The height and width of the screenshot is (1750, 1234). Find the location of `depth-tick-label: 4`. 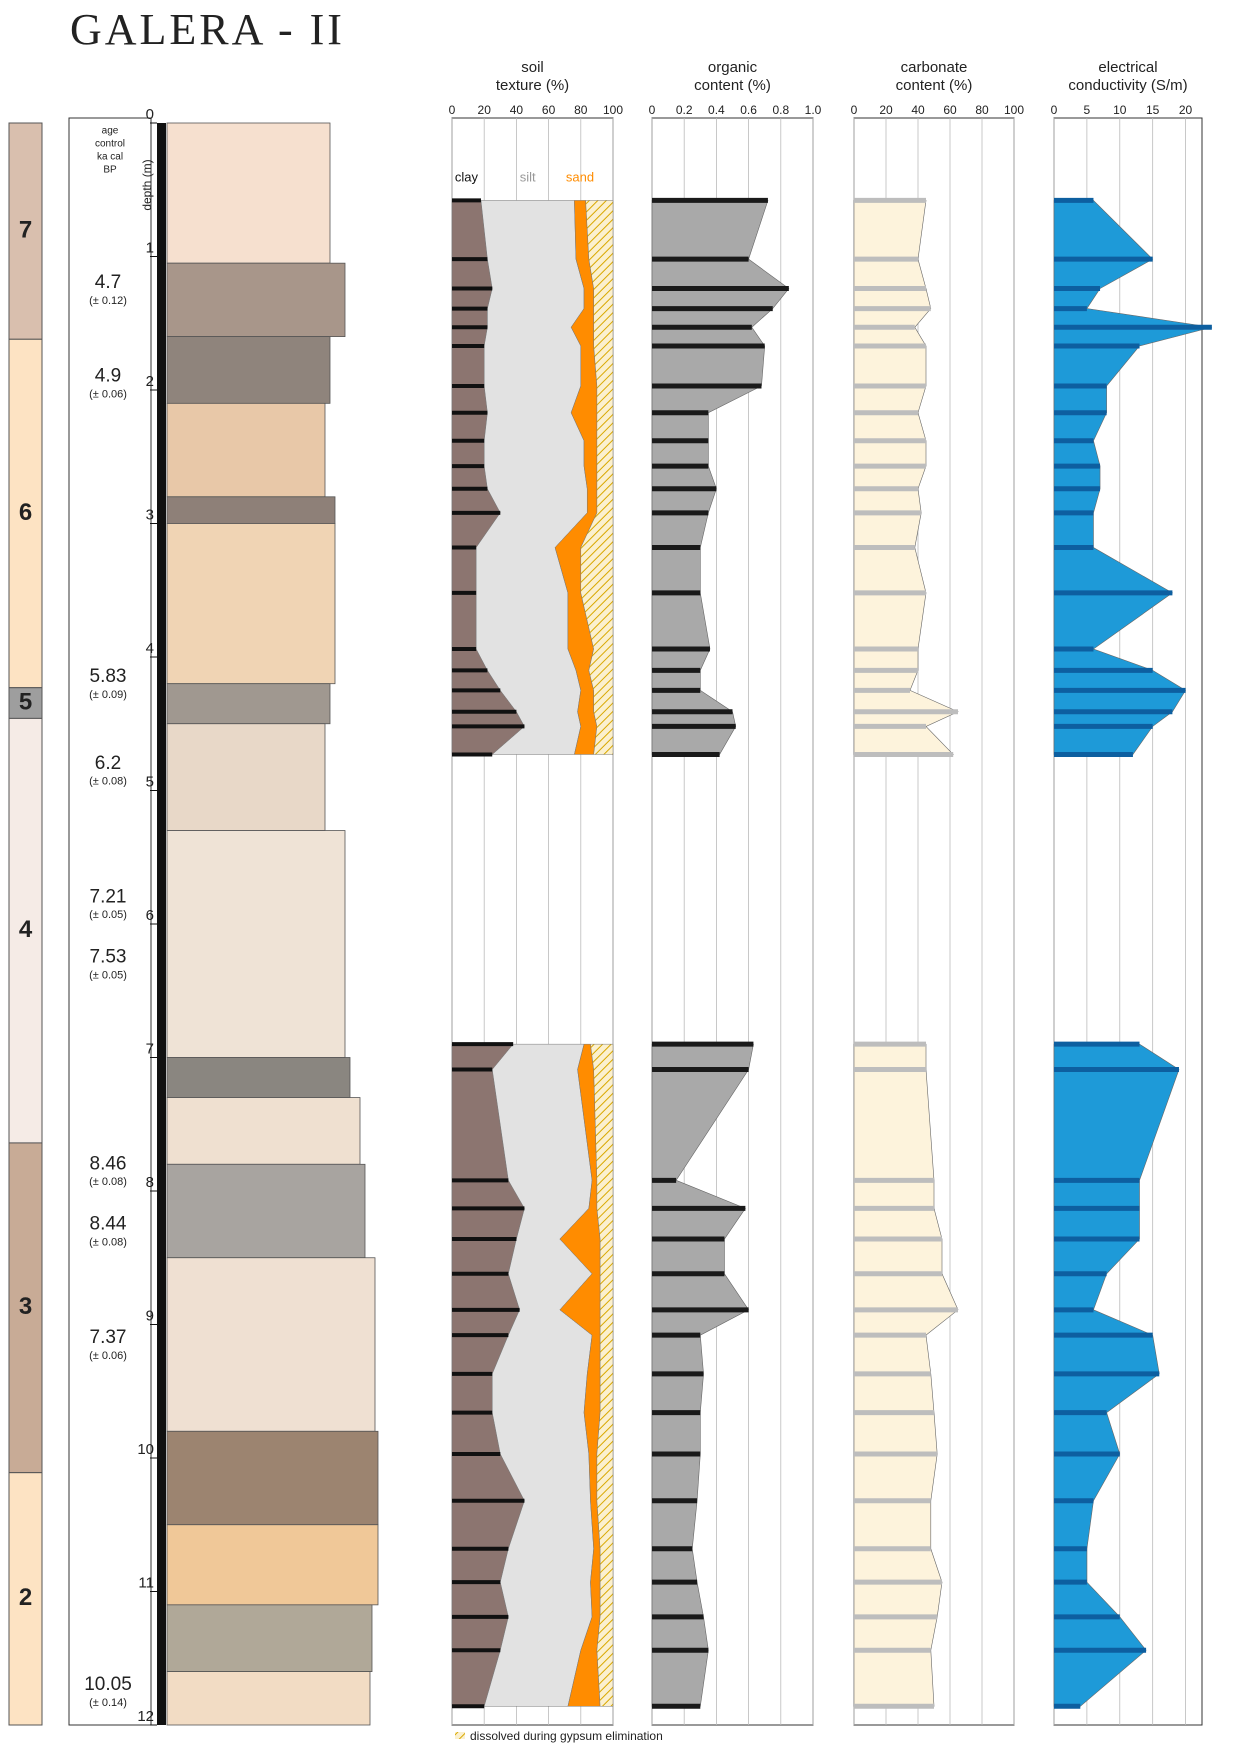

depth-tick-label: 4 is located at coordinates (150, 648).